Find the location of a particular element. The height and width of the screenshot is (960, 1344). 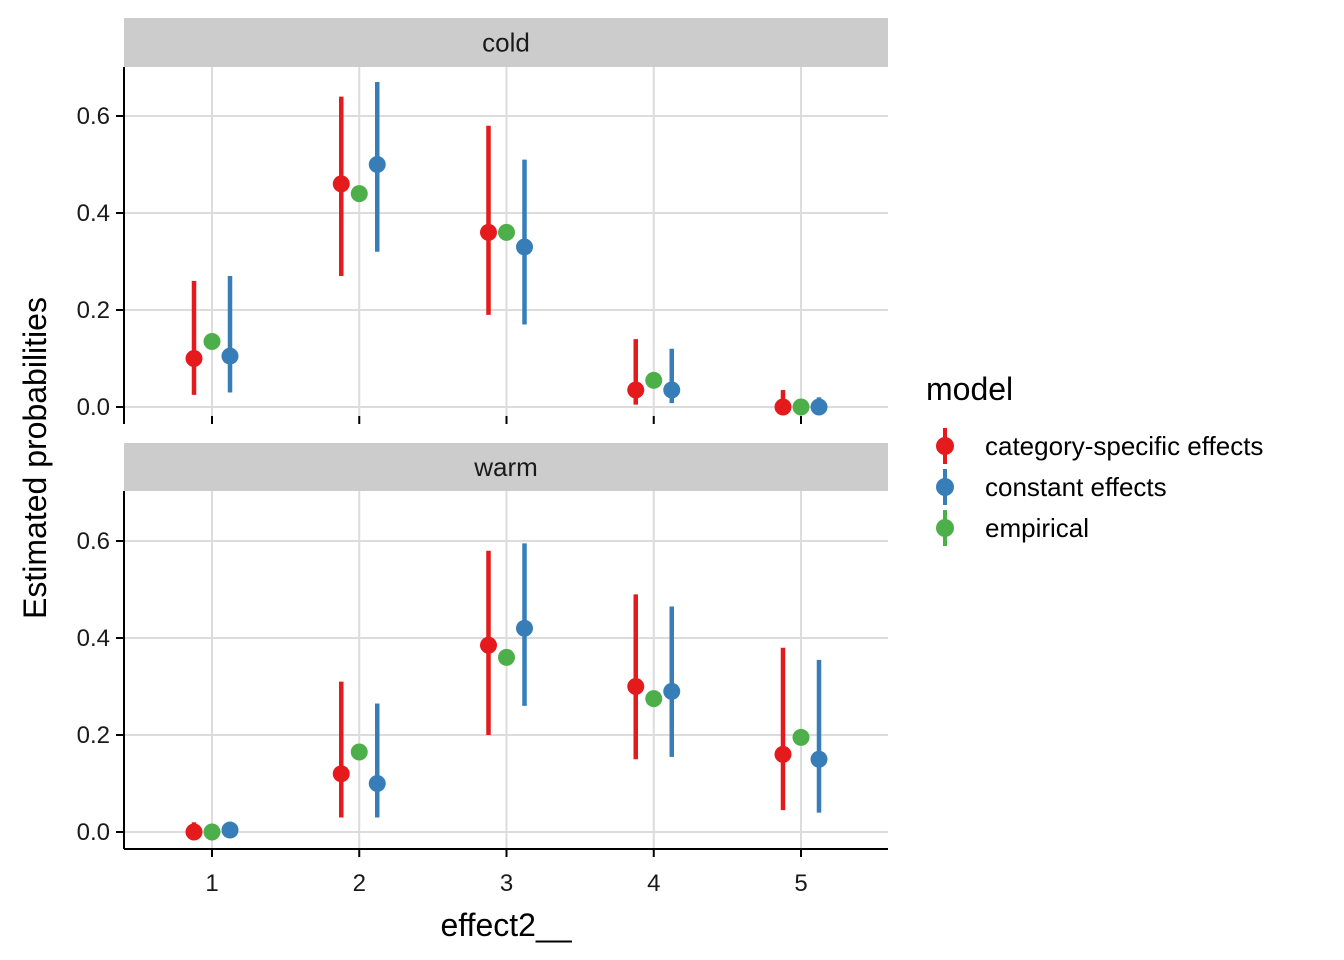

legend-entry: empirical is located at coordinates (1012, 528).